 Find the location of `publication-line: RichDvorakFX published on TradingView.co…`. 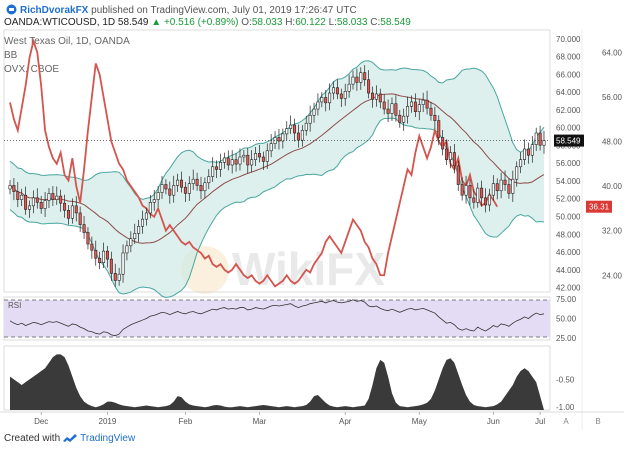

publication-line: RichDvorakFX published on TradingView.co… is located at coordinates (181, 10).